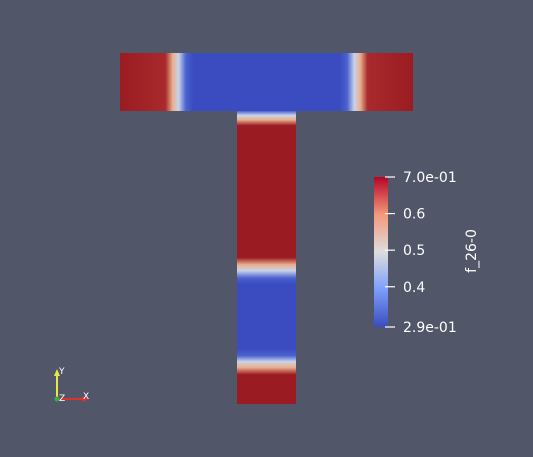 The width and height of the screenshot is (533, 457). I want to click on z-axis-marker, so click(57, 399).